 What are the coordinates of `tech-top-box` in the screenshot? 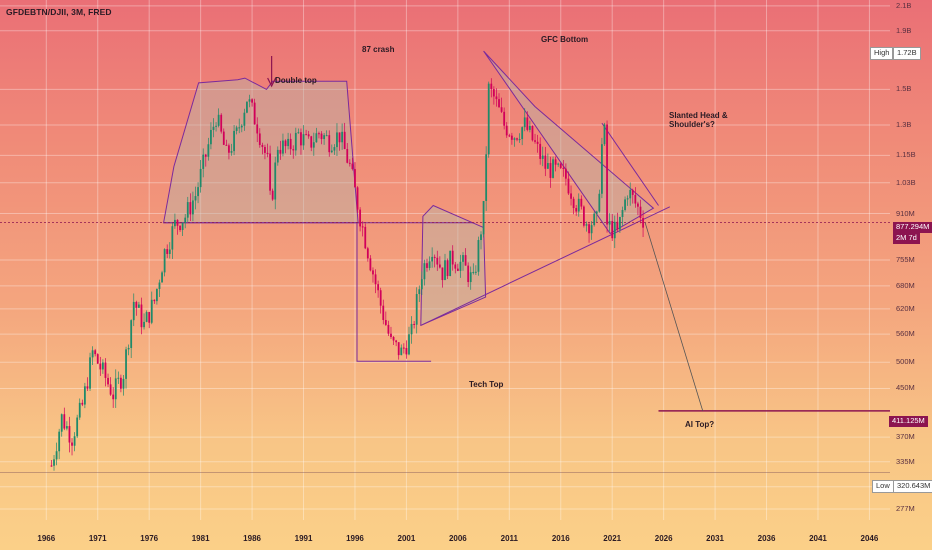 It's located at (394, 292).